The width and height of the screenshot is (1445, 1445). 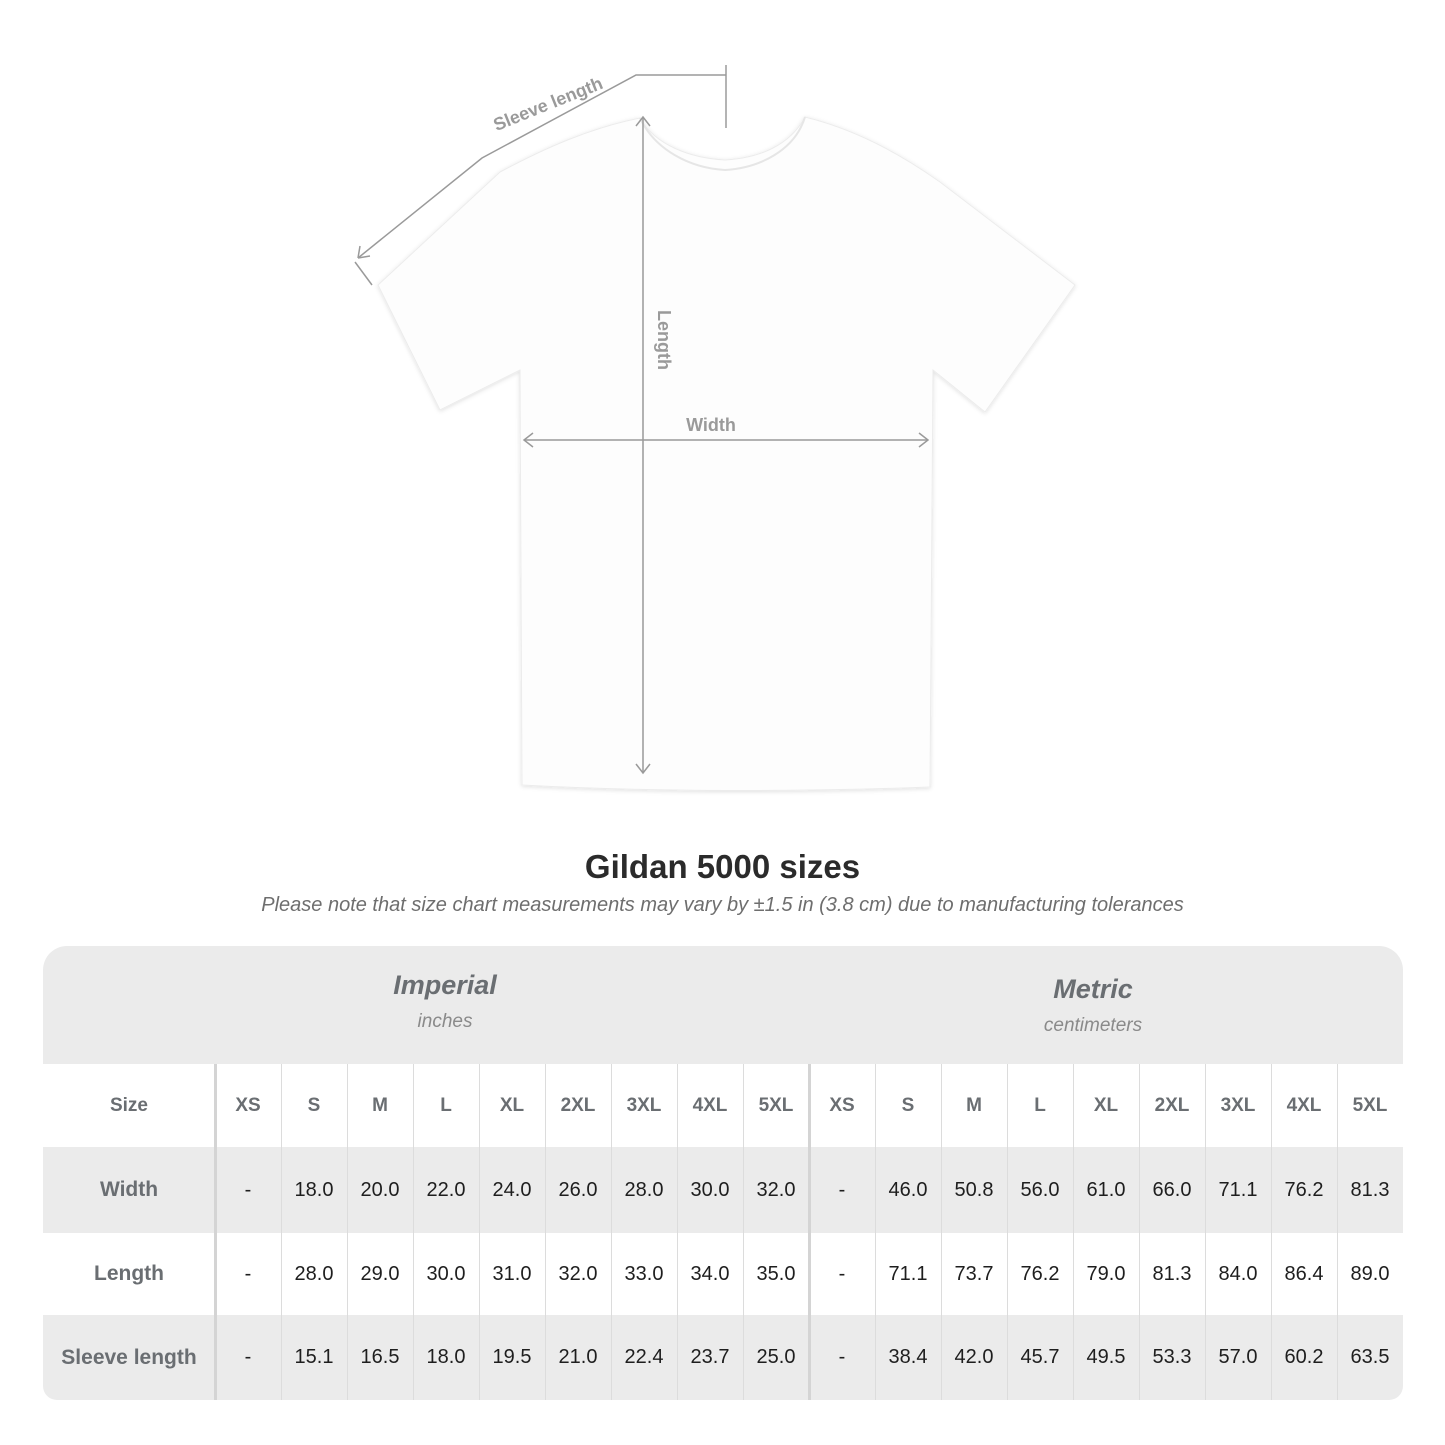 What do you see at coordinates (776, 1105) in the screenshot?
I see `size-column-imperial-5xl: 5XL` at bounding box center [776, 1105].